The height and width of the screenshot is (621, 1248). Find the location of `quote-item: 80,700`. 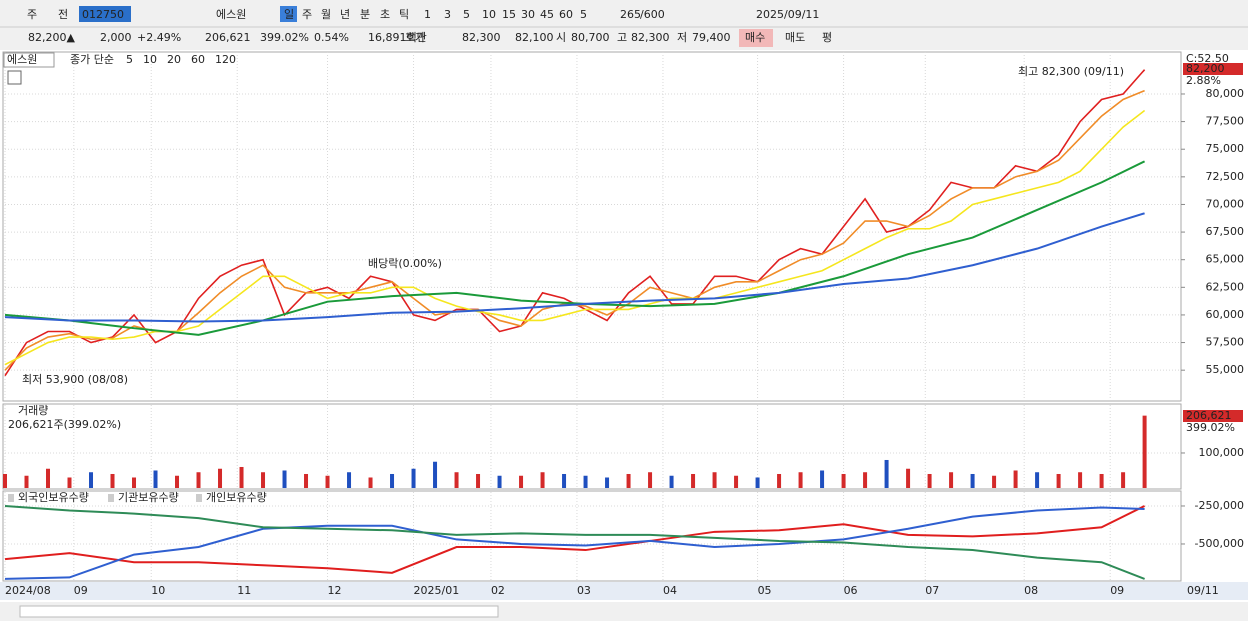

quote-item: 80,700 is located at coordinates (590, 37).